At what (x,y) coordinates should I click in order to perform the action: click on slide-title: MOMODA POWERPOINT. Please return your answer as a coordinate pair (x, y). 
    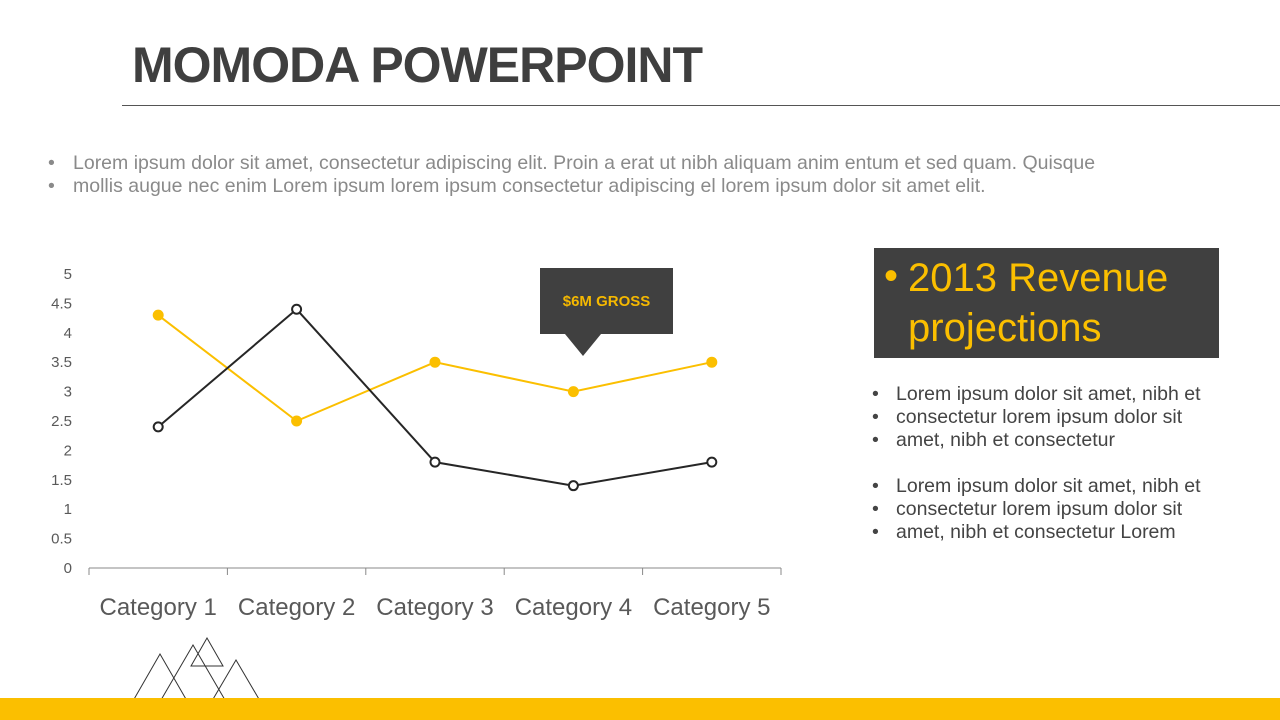
    Looking at the image, I should click on (417, 65).